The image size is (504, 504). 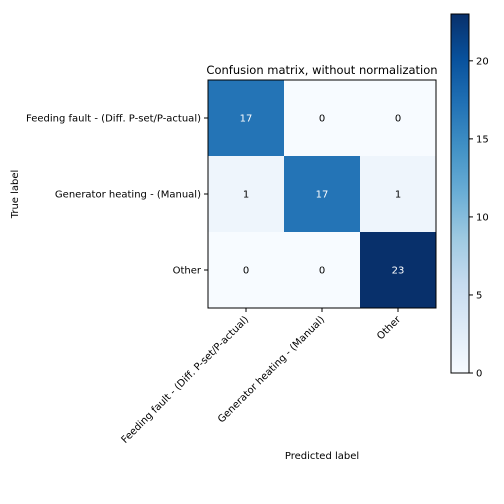 I want to click on colorbar-tick-label: 20, so click(x=482, y=61).